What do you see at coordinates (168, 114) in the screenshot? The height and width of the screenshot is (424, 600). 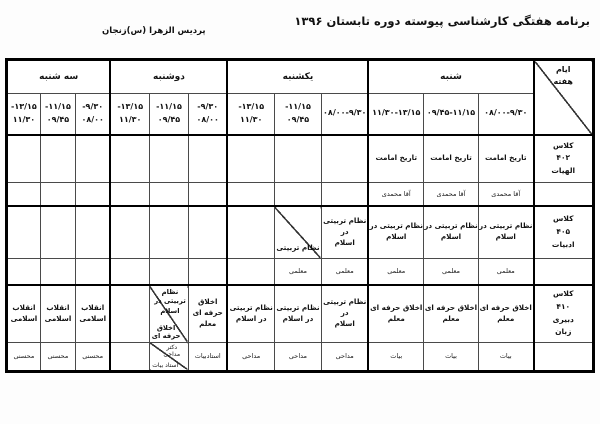 I see `time-slot-mon-2: -۱۱/۱۵ ۰۹/۴۵` at bounding box center [168, 114].